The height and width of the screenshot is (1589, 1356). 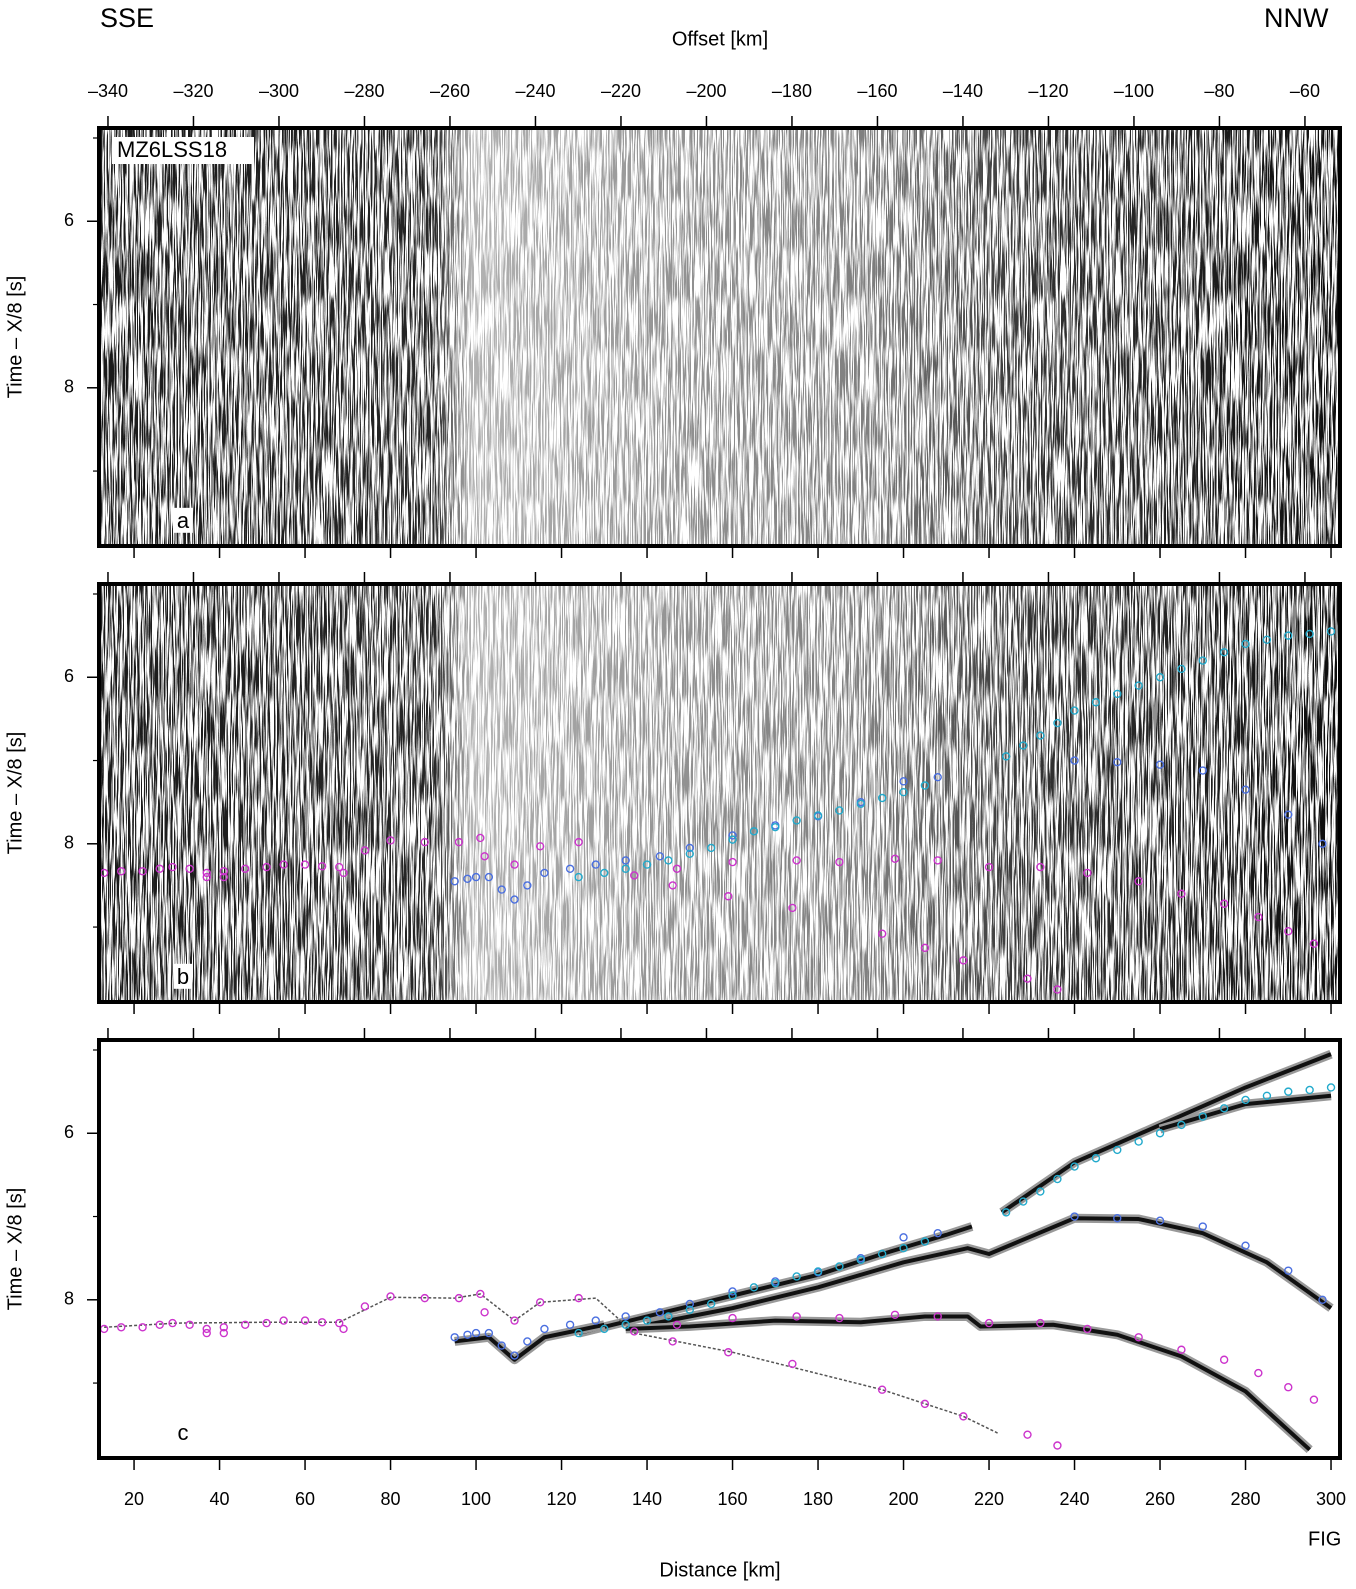 I want to click on x2-tick-label: –60, so click(x=1305, y=91).